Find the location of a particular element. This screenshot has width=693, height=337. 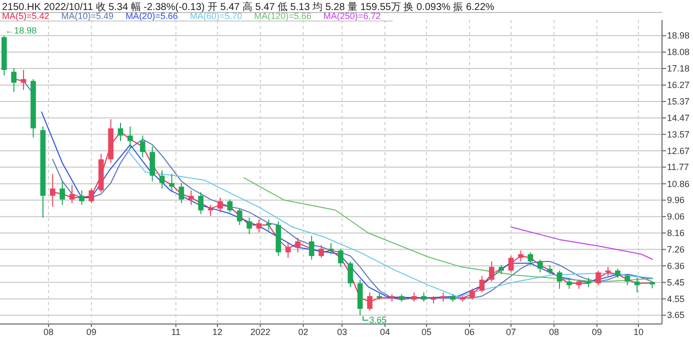

y-tick-label: 10.86 is located at coordinates (678, 183).